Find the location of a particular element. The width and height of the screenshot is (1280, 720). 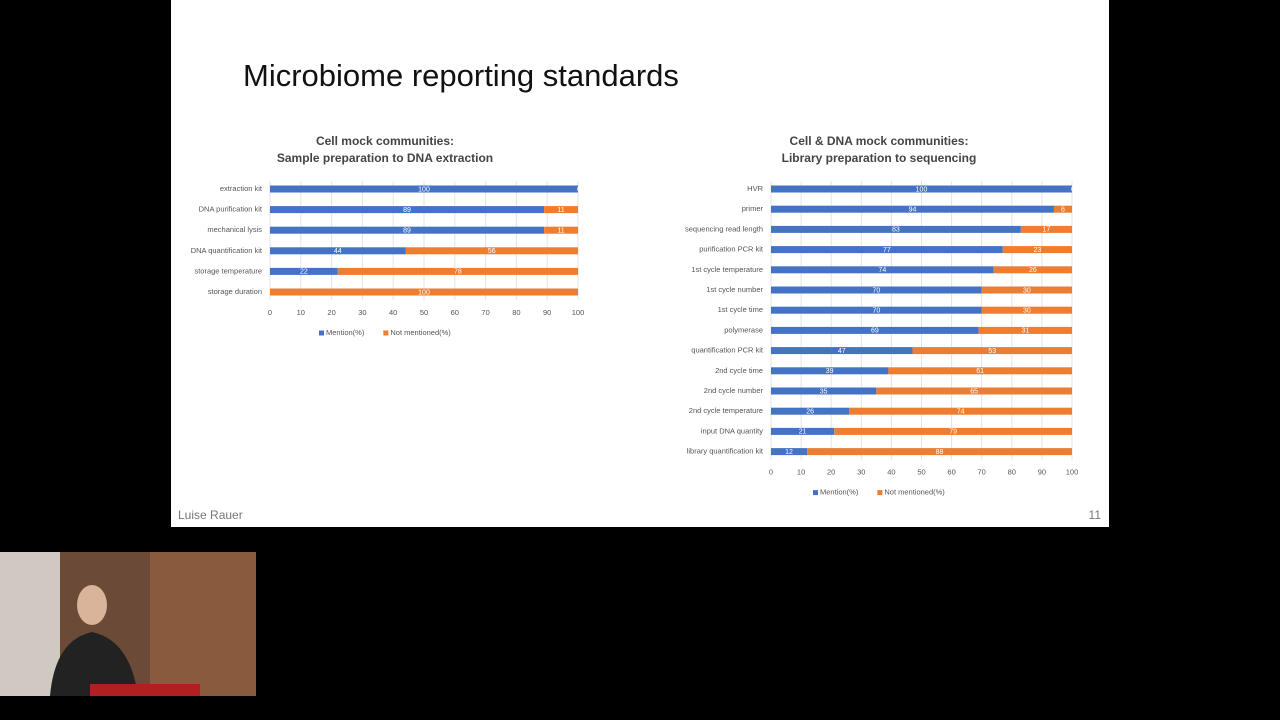

y-tick-label: polymerase is located at coordinates (743, 329).